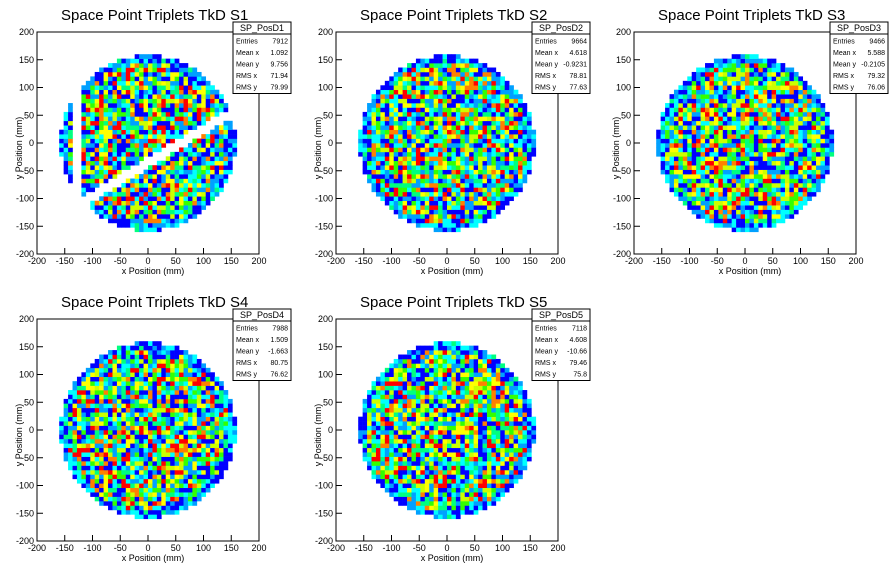 This screenshot has height=574, width=896. I want to click on x-tick-label: 0, so click(147, 548).